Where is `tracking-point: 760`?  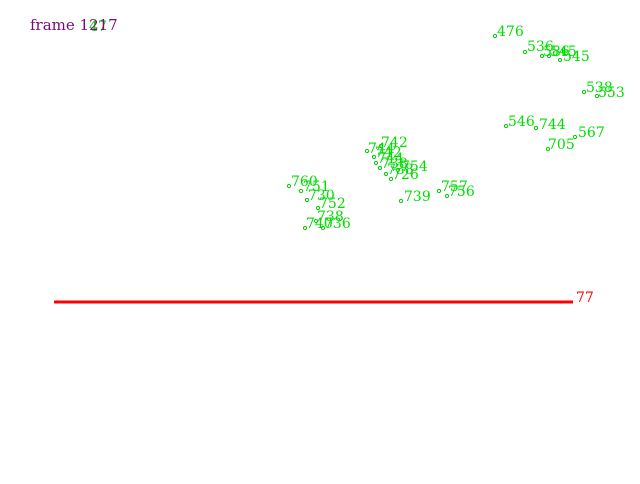 tracking-point: 760 is located at coordinates (302, 182).